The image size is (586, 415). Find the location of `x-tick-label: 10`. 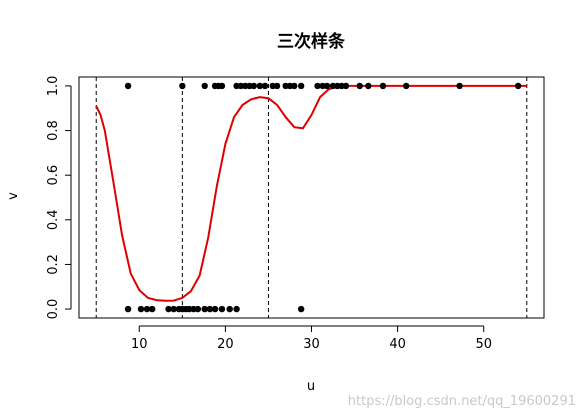

x-tick-label: 10 is located at coordinates (139, 344).